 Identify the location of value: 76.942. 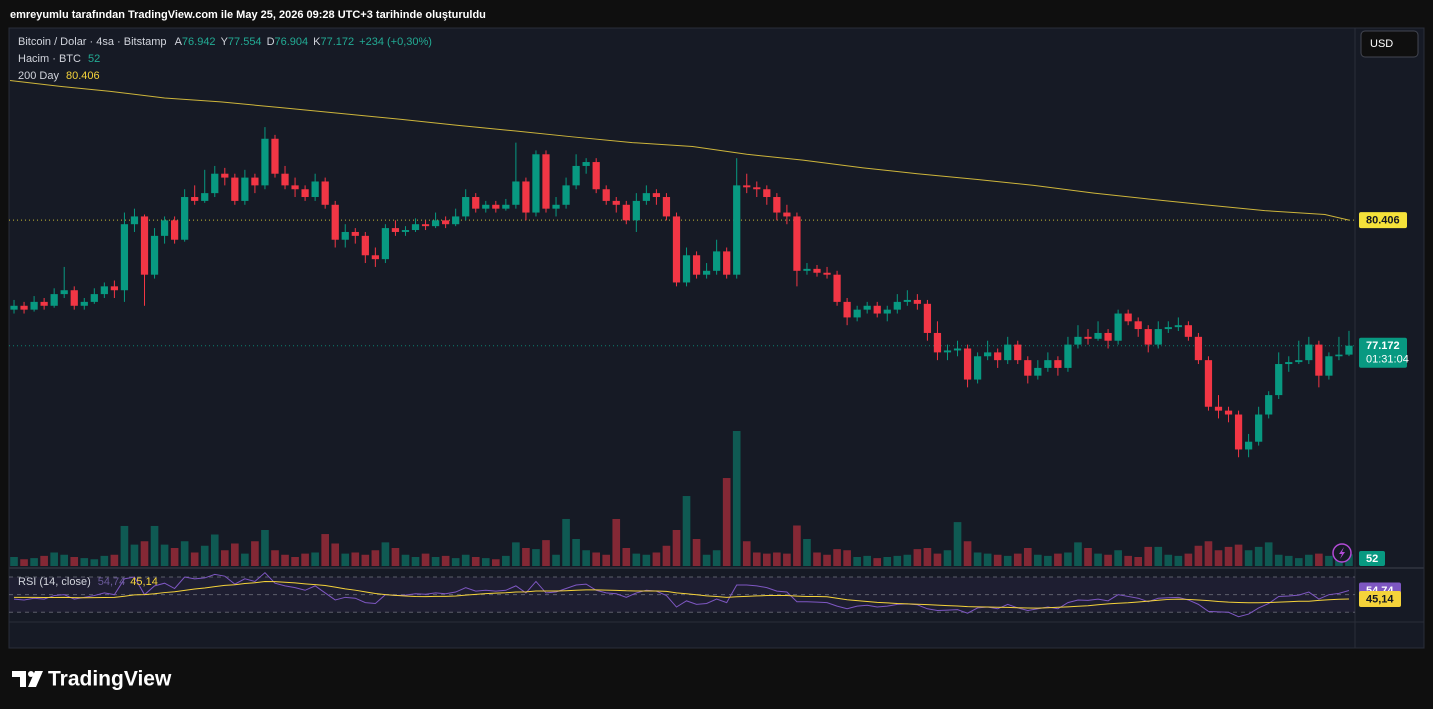
(199, 42).